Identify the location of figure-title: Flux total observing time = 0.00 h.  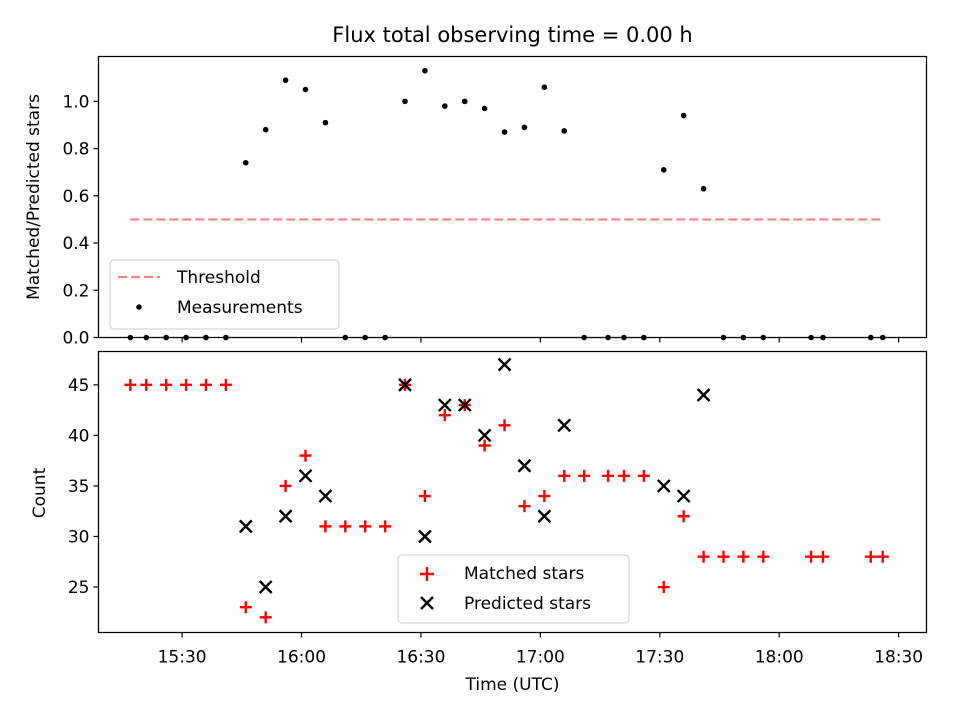
(512, 35).